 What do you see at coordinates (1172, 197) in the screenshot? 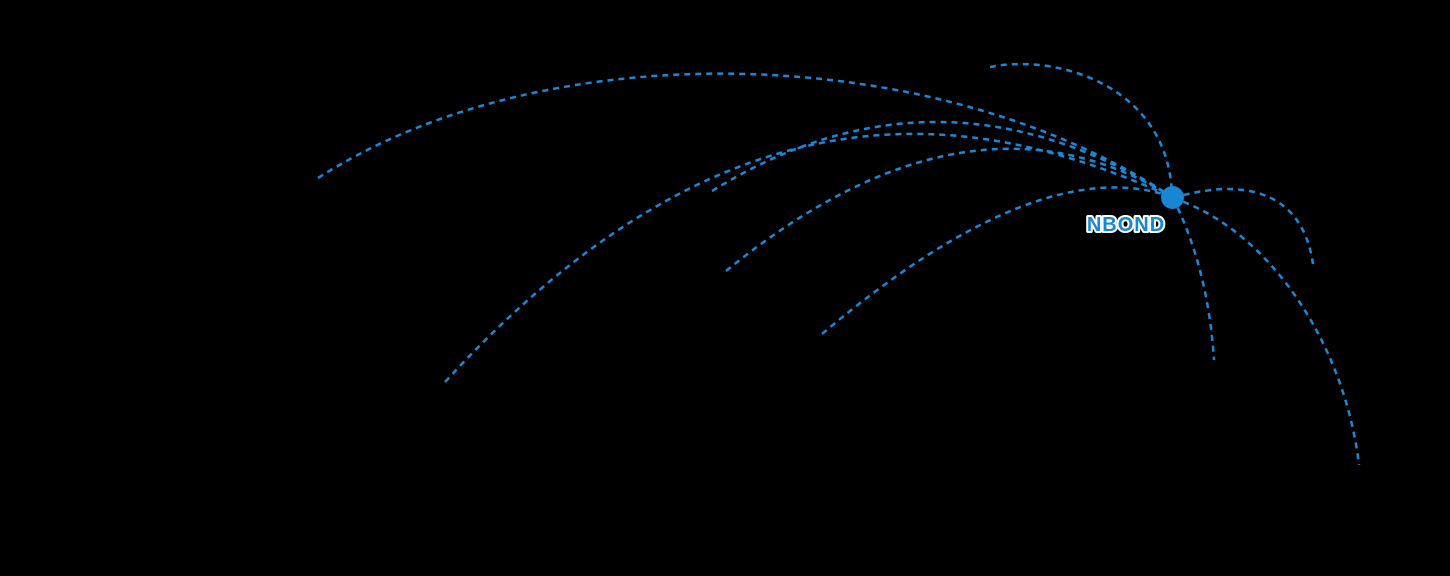
I see `service-node` at bounding box center [1172, 197].